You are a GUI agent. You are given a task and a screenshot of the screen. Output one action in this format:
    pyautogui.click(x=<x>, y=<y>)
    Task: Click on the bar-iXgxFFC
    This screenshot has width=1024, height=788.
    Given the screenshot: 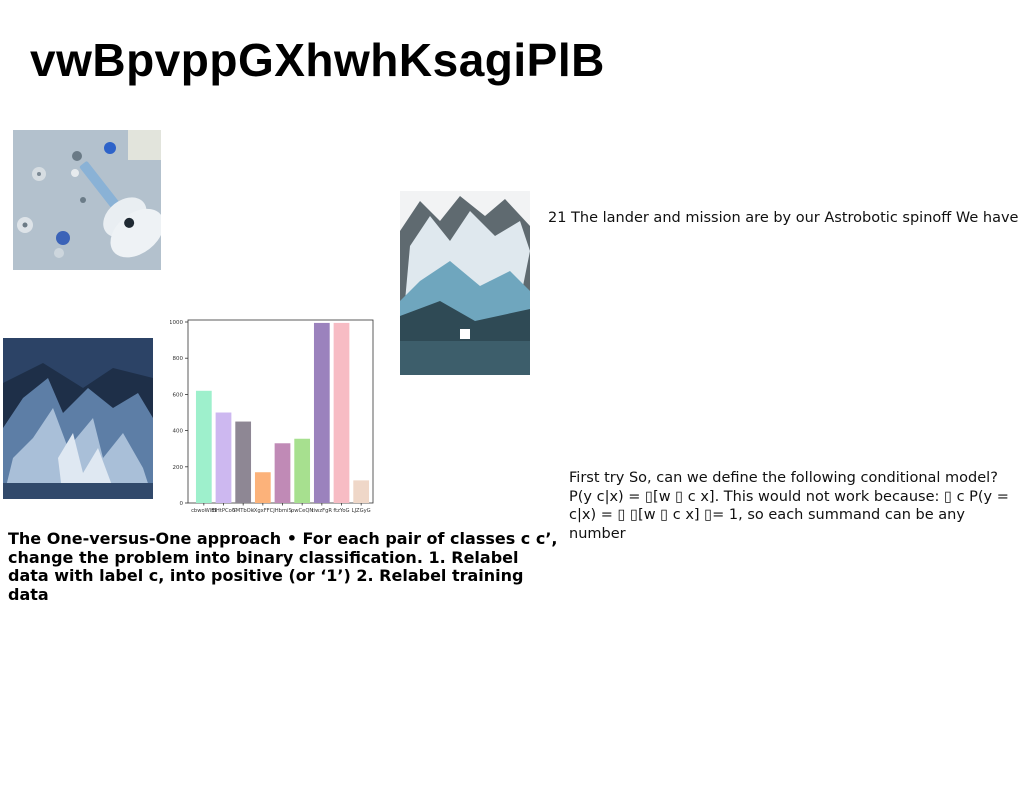 What is the action you would take?
    pyautogui.click(x=262, y=487)
    